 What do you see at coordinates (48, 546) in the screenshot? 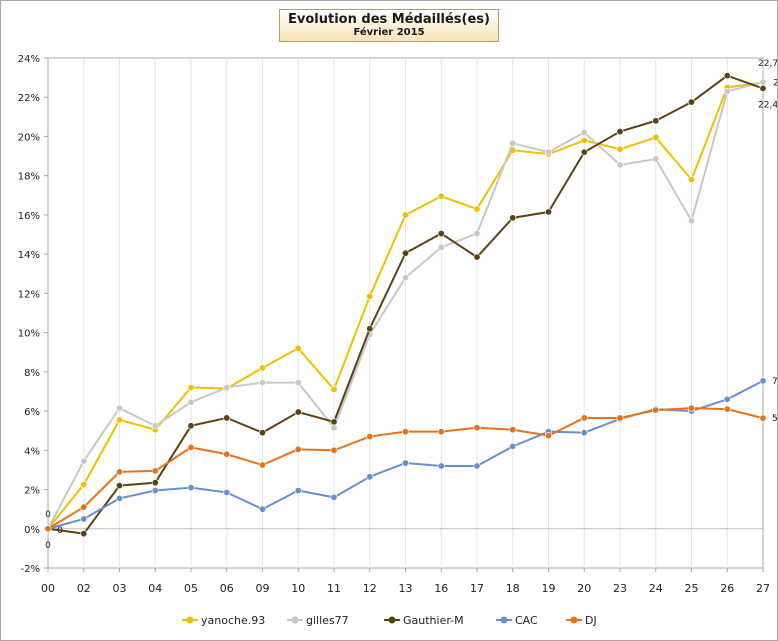
I see `start-label: 0` at bounding box center [48, 546].